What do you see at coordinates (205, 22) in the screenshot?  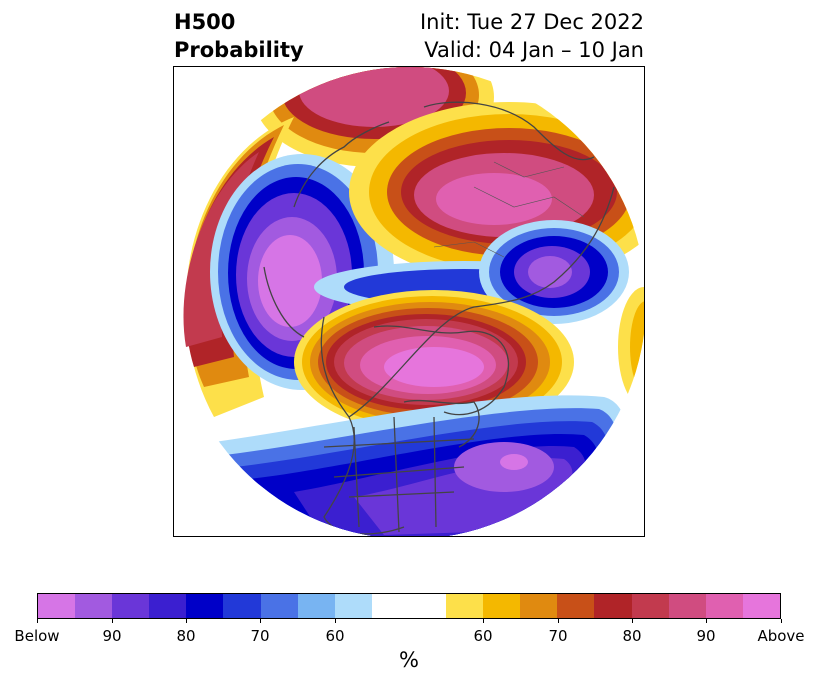 I see `title-variable: H500` at bounding box center [205, 22].